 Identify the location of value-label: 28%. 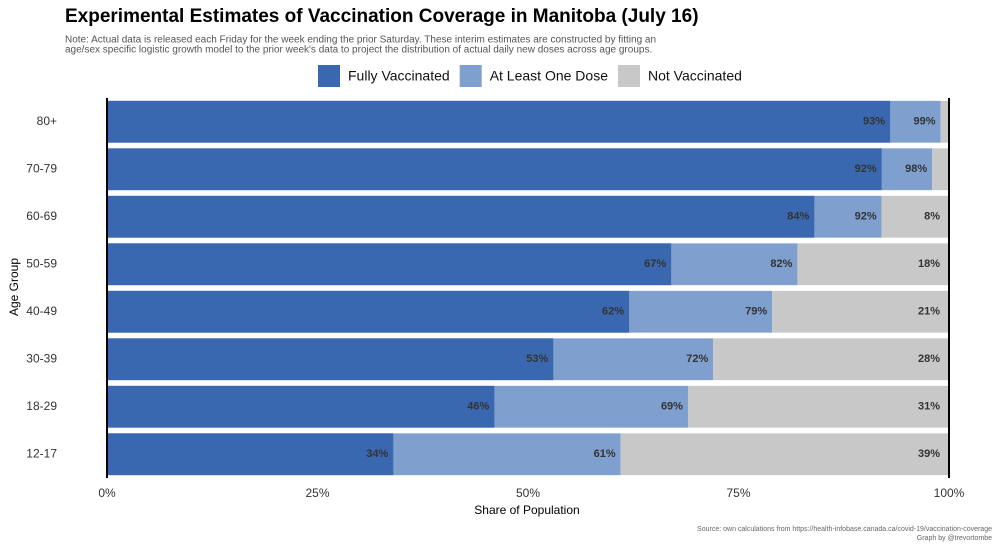
(929, 359).